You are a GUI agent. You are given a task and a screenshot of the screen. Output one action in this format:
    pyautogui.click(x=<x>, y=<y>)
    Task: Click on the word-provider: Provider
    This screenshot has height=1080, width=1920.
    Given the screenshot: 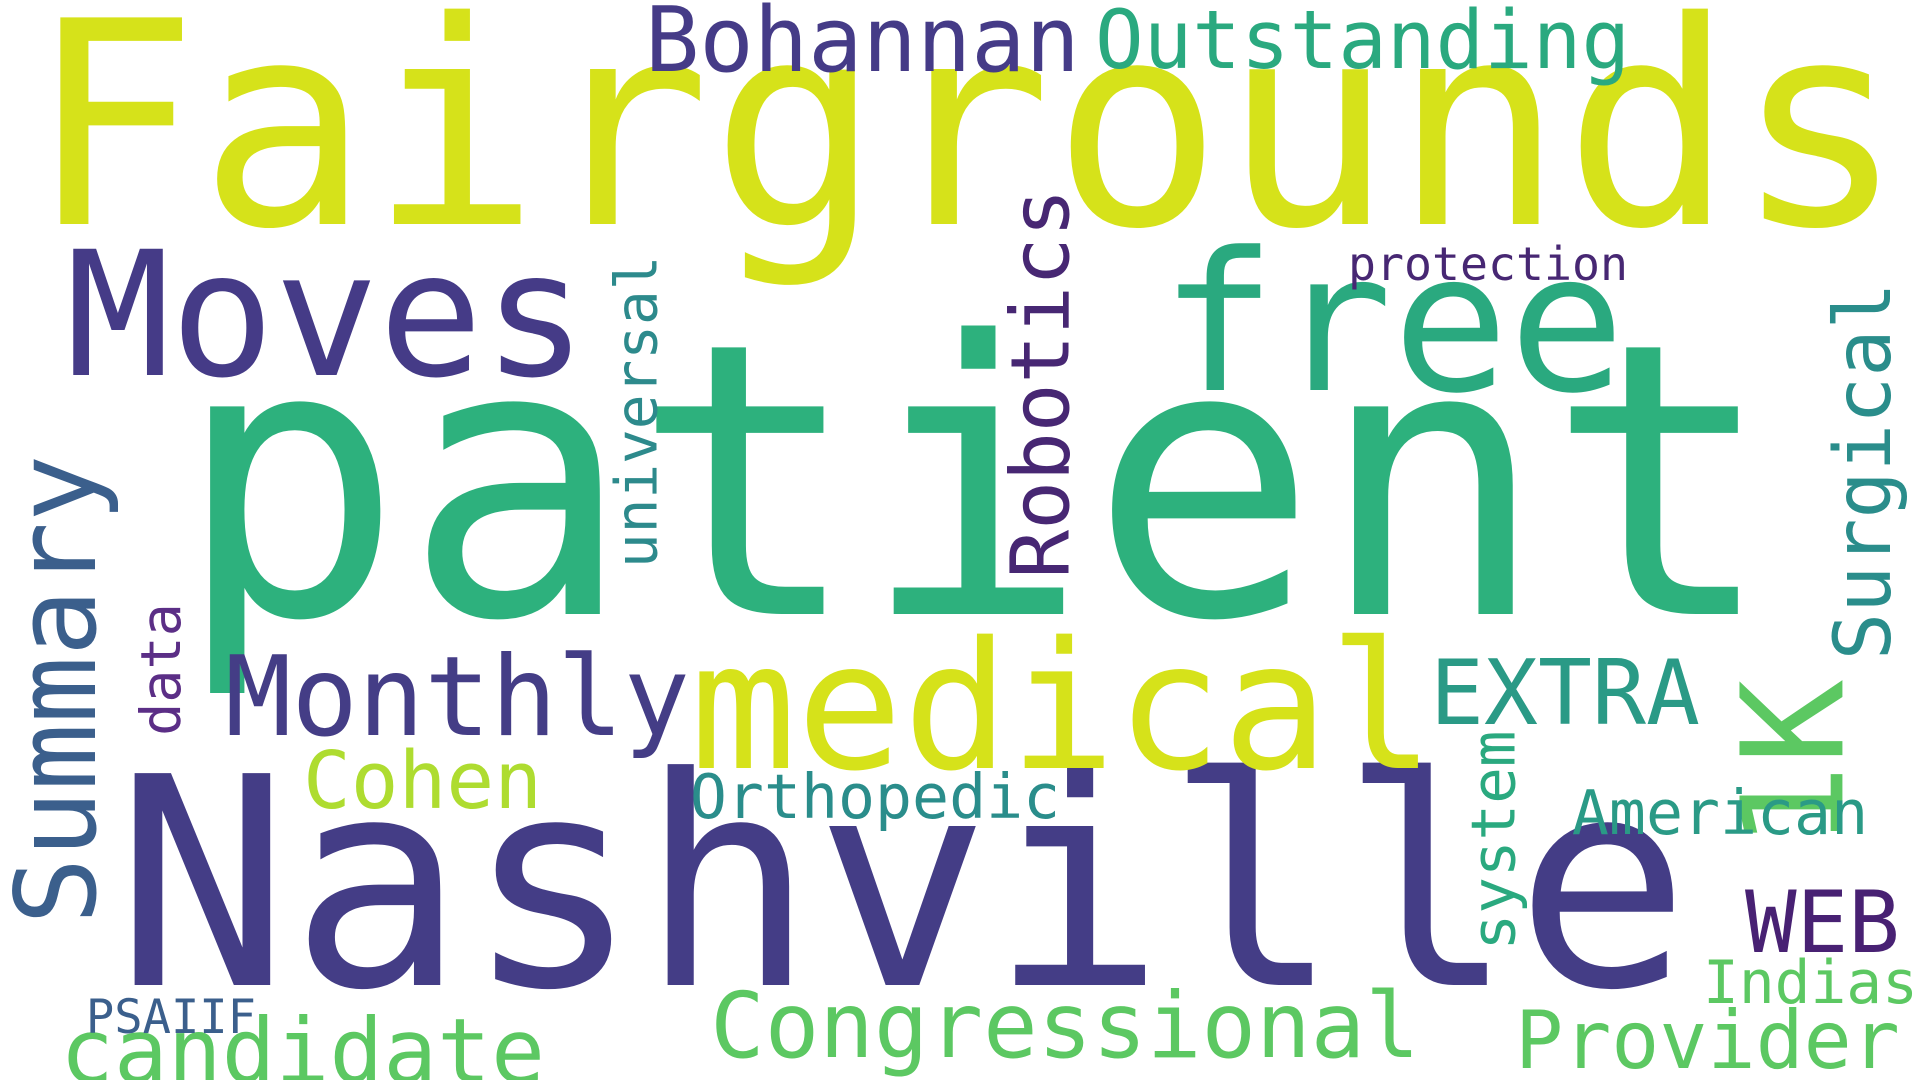 What is the action you would take?
    pyautogui.click(x=1707, y=1037)
    